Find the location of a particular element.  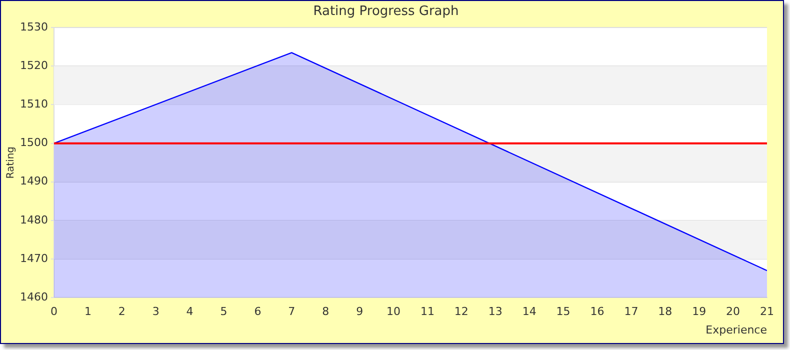

x-tick-label: 8 is located at coordinates (326, 311).